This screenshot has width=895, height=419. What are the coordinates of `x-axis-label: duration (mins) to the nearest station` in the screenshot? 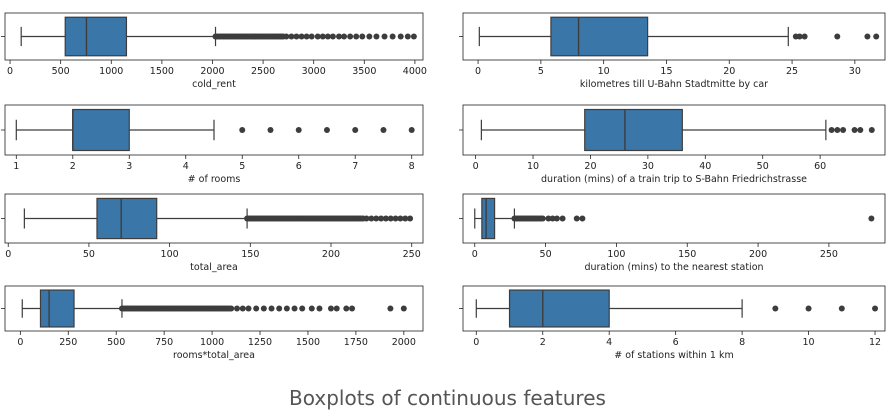 It's located at (673, 267).